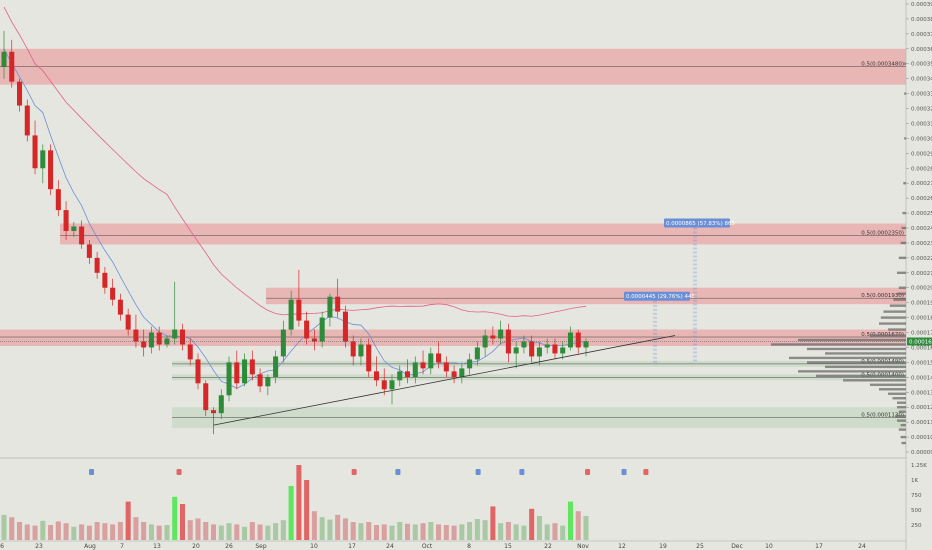  Describe the element at coordinates (2, 546) in the screenshot. I see `time-tick-label: 6` at that location.